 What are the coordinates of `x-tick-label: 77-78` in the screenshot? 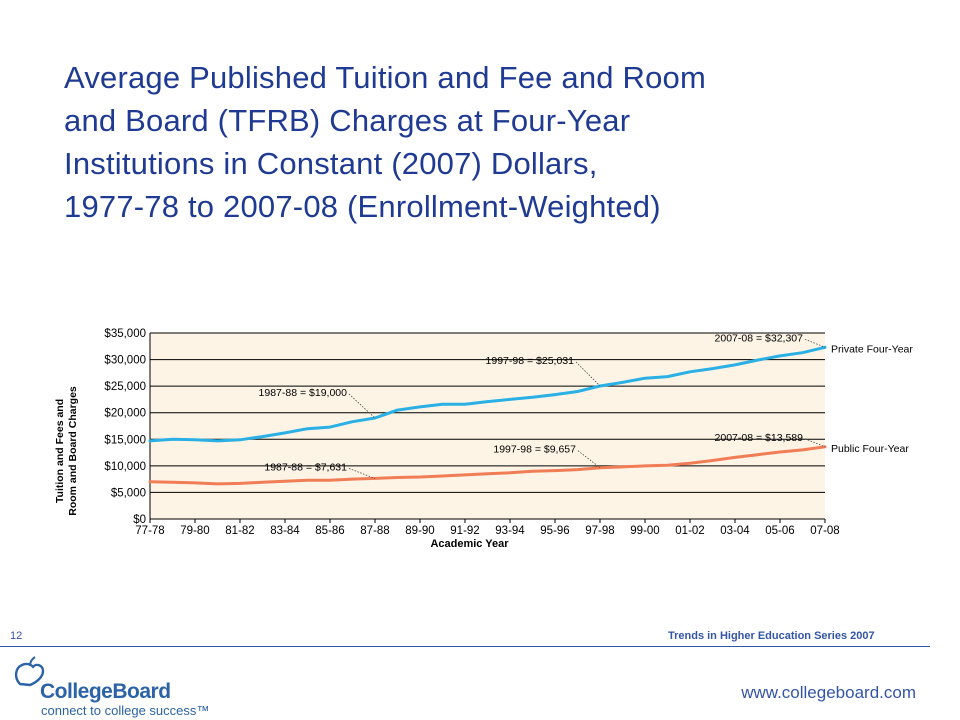 It's located at (149, 531).